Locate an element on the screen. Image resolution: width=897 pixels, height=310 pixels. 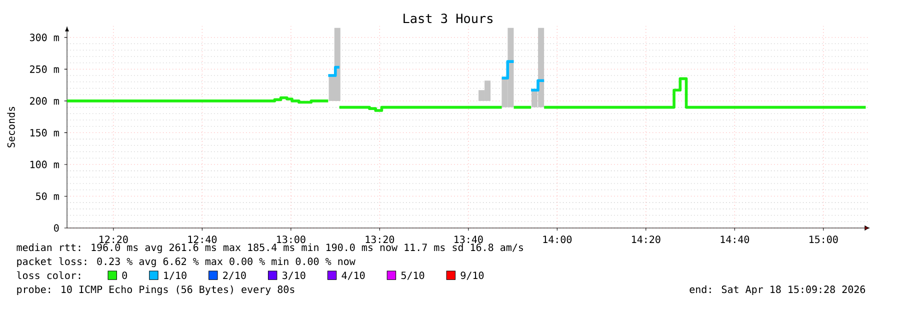
legend-label: 3/10 is located at coordinates (294, 276).